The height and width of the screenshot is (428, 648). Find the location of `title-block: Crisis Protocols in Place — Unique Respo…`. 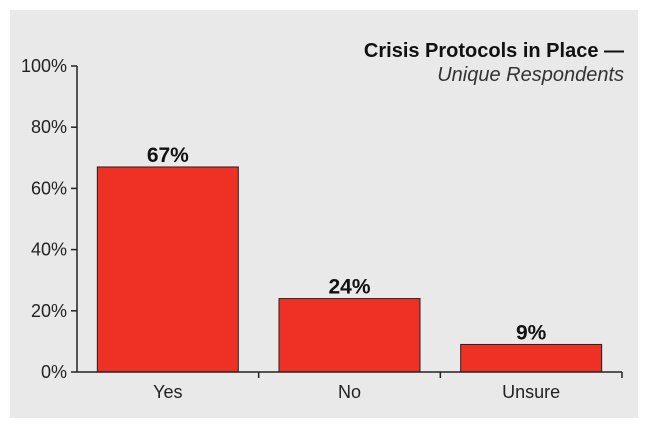

title-block: Crisis Protocols in Place — Unique Respo… is located at coordinates (494, 63).